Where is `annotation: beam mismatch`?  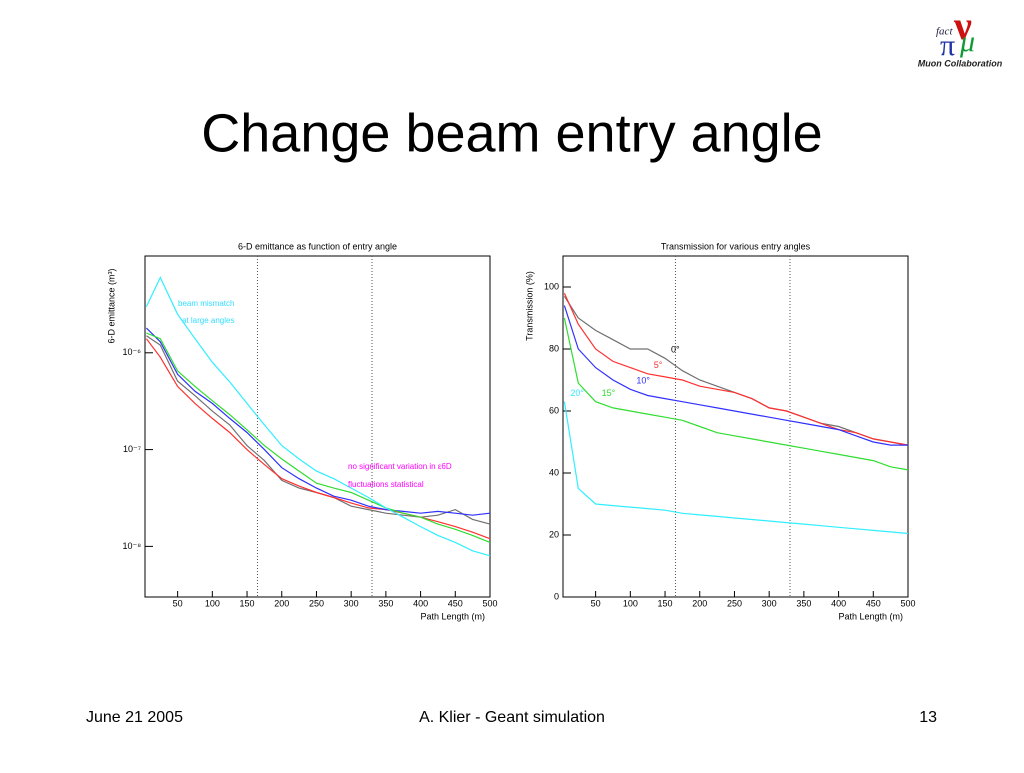
annotation: beam mismatch is located at coordinates (206, 303).